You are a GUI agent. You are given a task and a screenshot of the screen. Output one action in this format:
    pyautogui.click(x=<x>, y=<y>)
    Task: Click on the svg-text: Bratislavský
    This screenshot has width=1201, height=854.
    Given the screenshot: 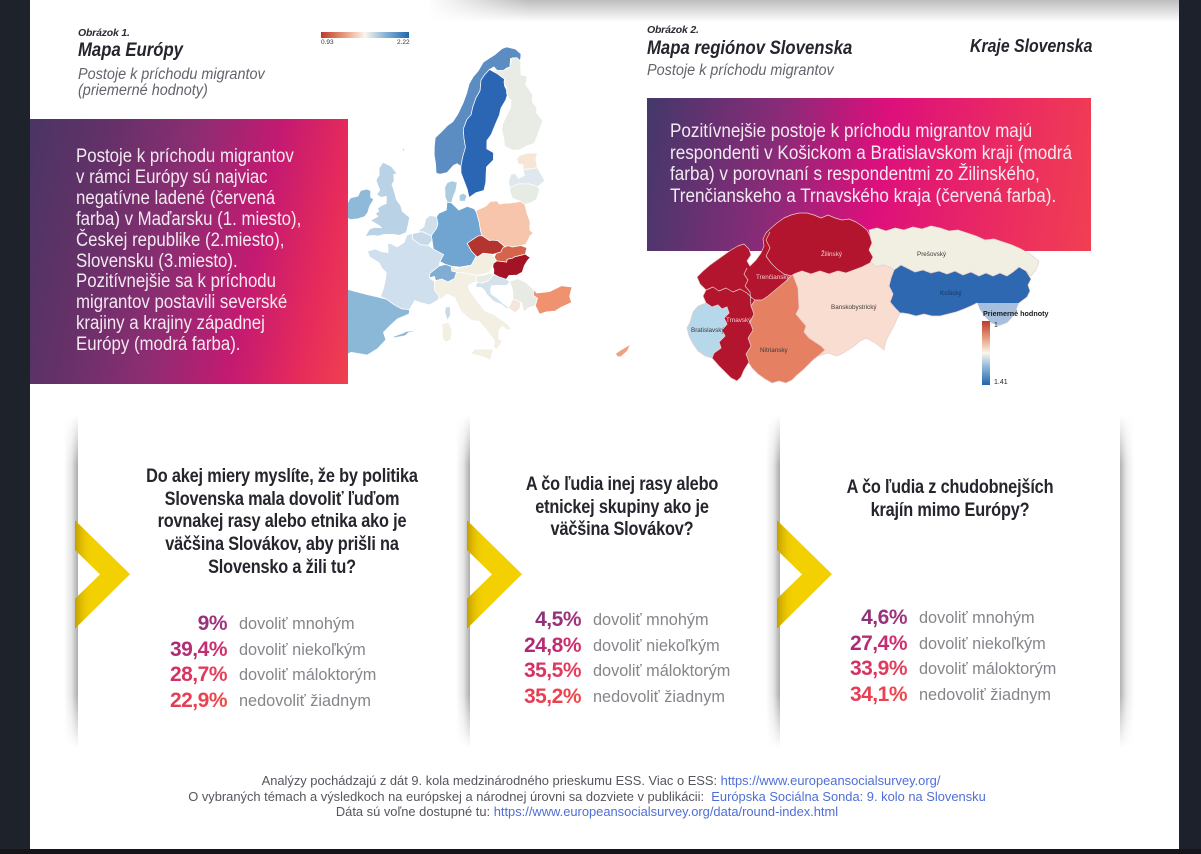 What is the action you would take?
    pyautogui.click(x=708, y=330)
    